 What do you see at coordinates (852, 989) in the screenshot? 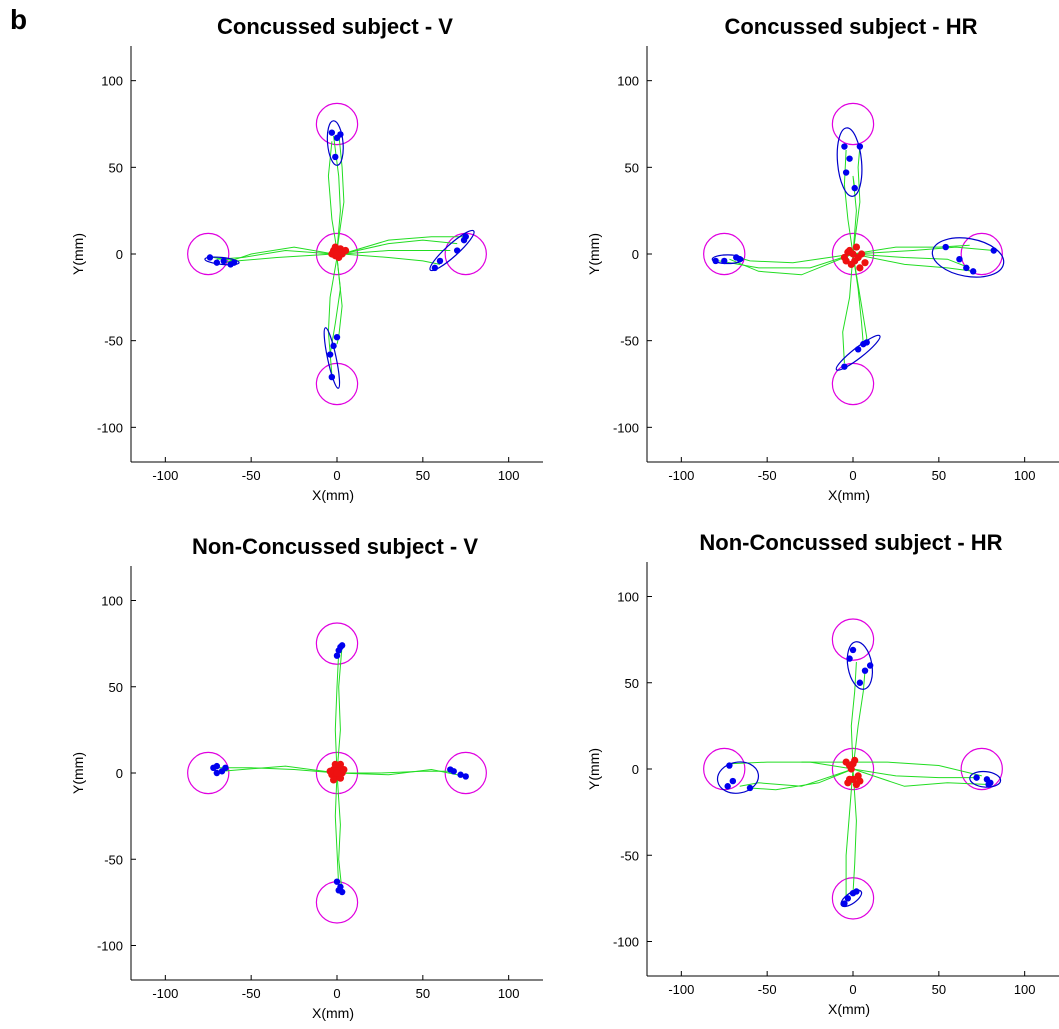
I see `x-tick-label: 0` at bounding box center [852, 989].